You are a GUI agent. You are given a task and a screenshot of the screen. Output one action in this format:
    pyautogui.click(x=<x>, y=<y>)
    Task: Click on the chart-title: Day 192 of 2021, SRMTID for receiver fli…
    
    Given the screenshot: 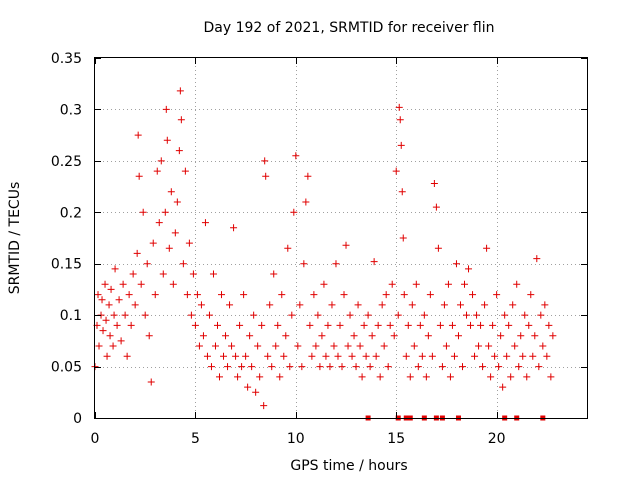 What is the action you would take?
    pyautogui.click(x=349, y=28)
    